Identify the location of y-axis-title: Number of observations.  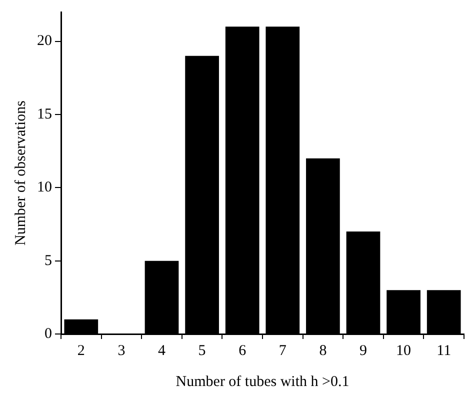
(20, 173).